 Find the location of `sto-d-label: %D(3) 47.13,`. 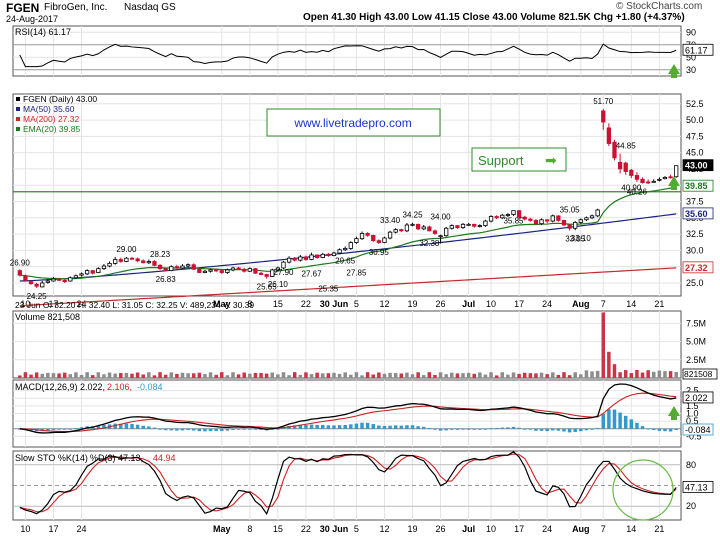

sto-d-label: %D(3) 47.13, is located at coordinates (116, 458).